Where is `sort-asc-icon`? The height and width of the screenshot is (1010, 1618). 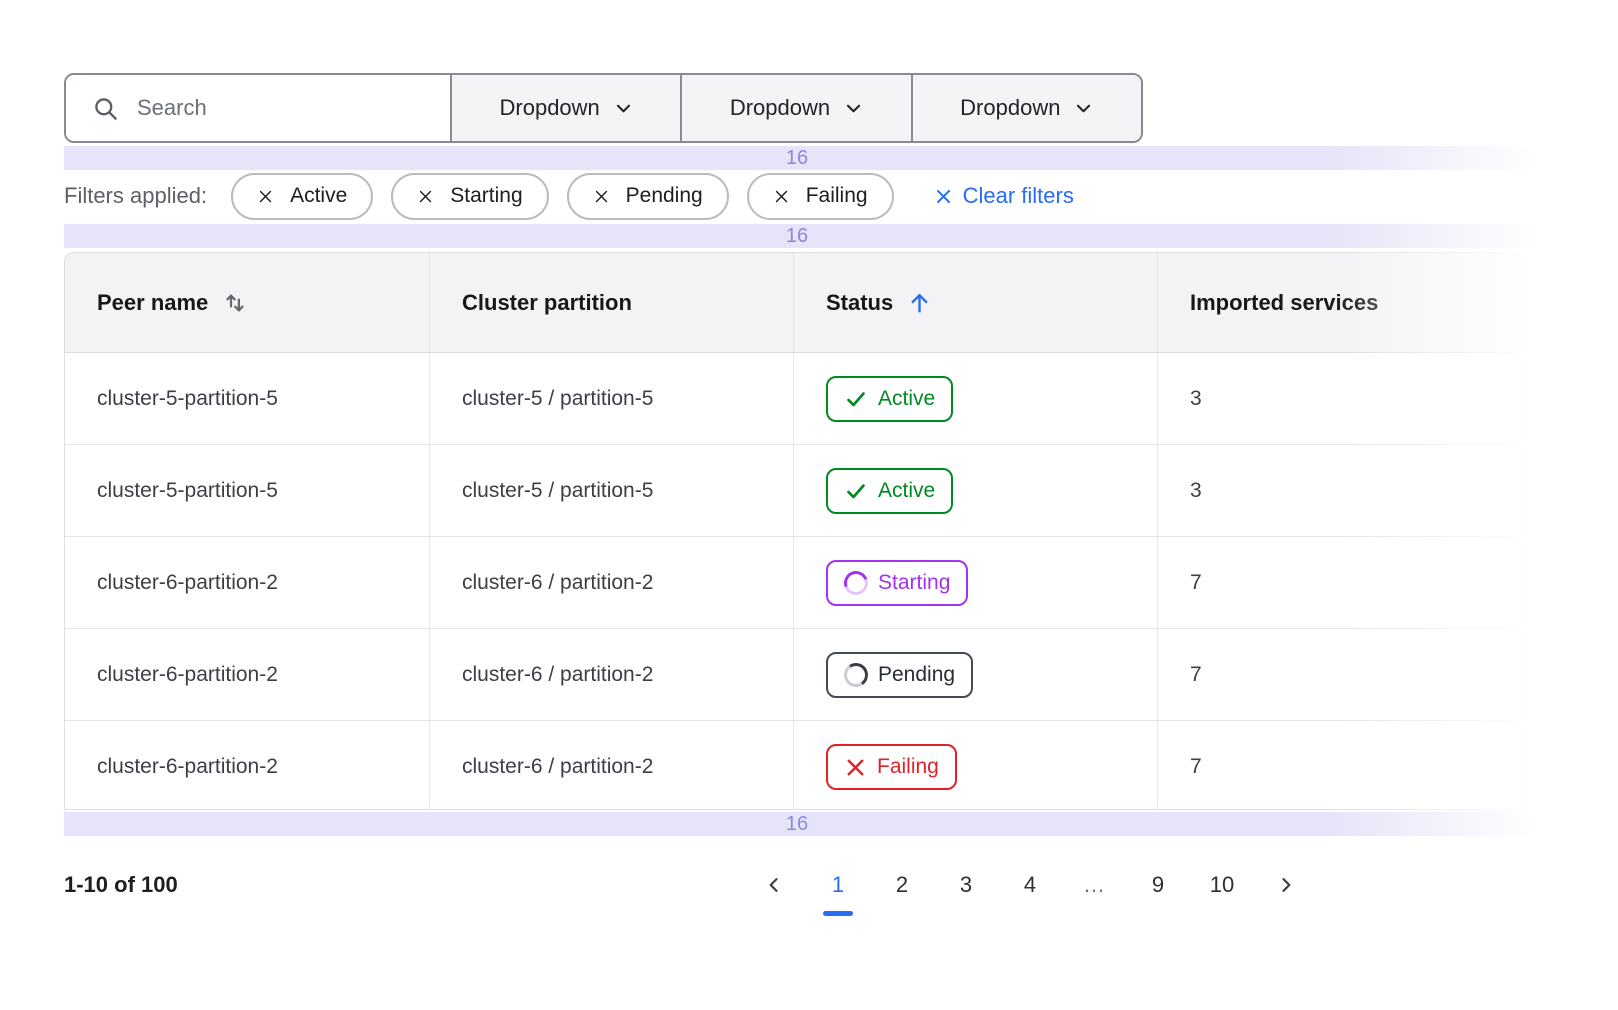
sort-asc-icon is located at coordinates (919, 302).